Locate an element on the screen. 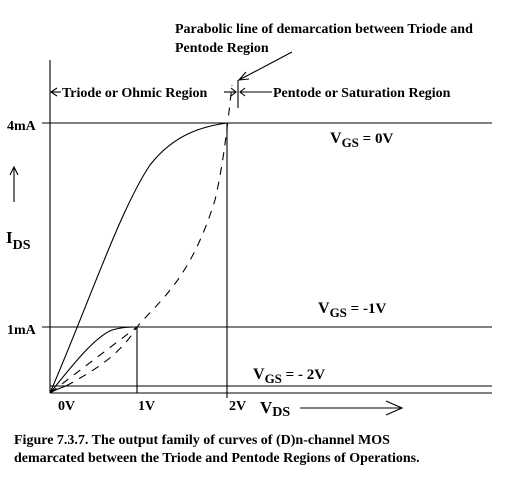 Image resolution: width=516 pixels, height=478 pixels. parabolic-annotation-arrow is located at coordinates (265, 66).